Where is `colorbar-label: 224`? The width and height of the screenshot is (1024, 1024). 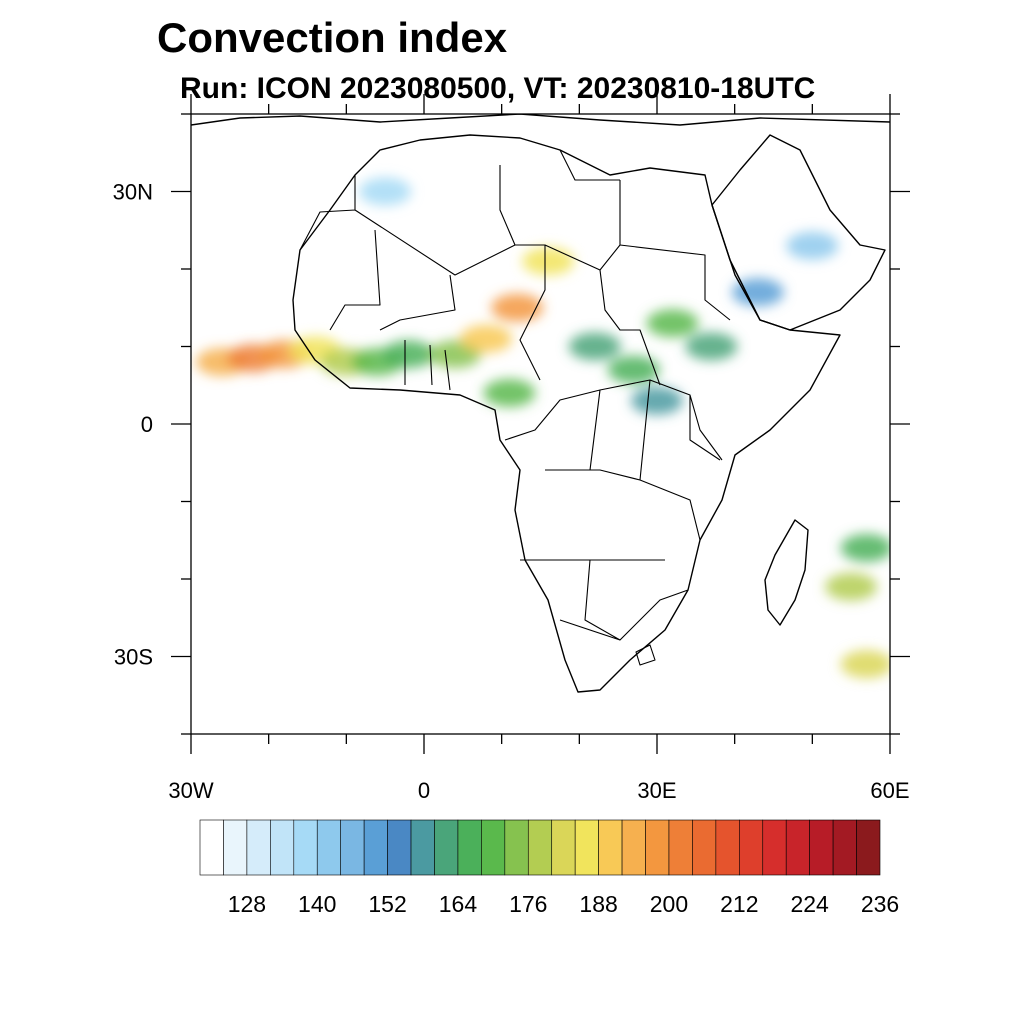 colorbar-label: 224 is located at coordinates (809, 904).